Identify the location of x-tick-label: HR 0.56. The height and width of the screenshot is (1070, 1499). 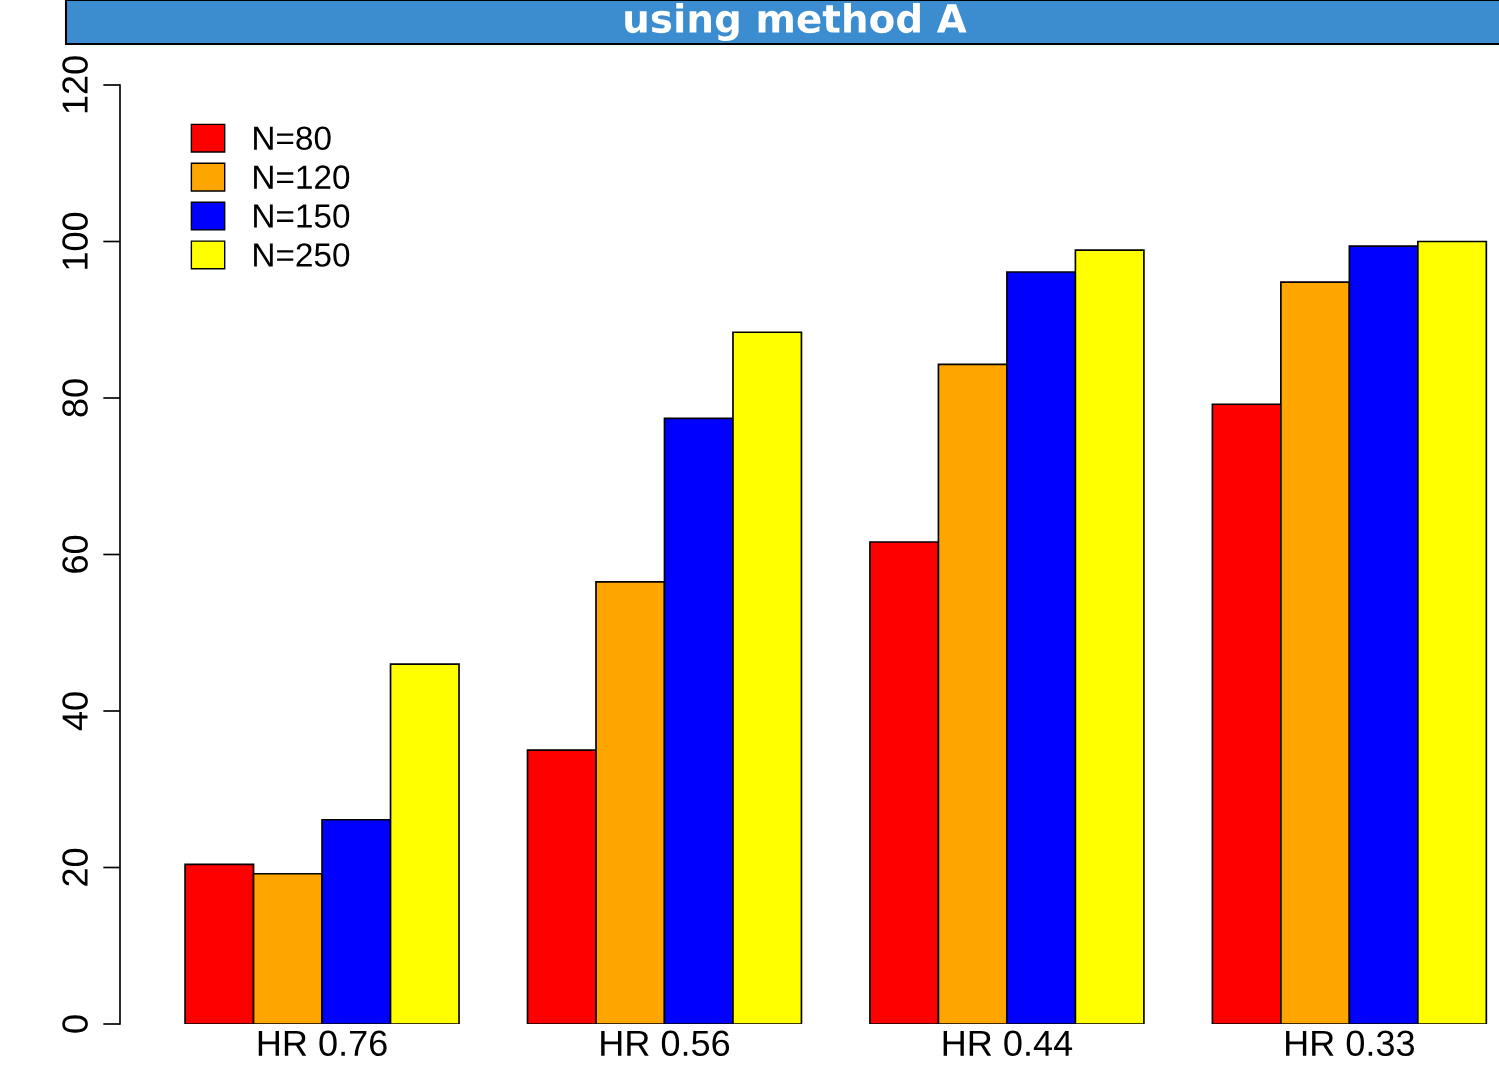
(665, 1043).